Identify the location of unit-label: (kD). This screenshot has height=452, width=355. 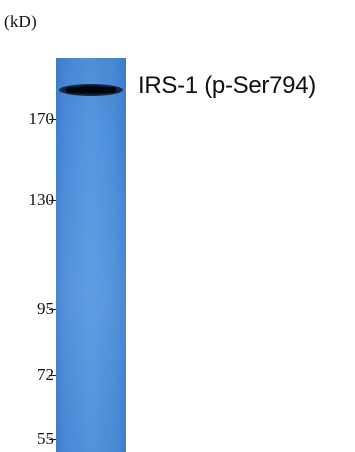
(20, 21).